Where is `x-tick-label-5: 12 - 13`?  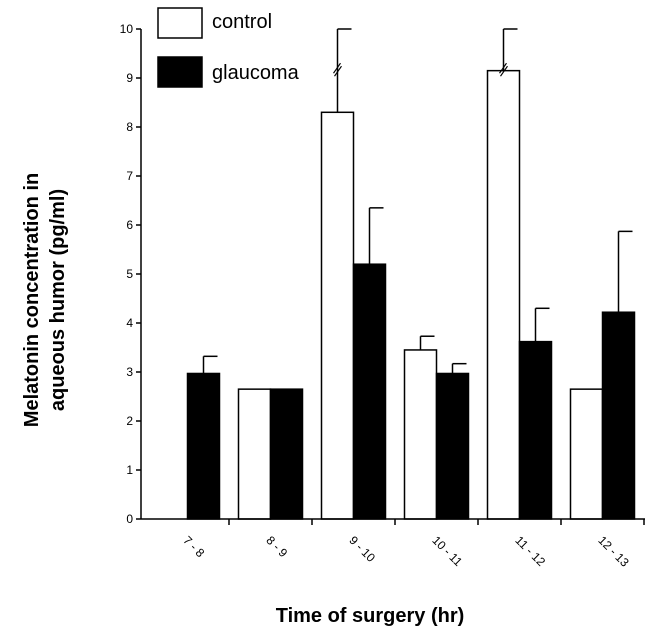 x-tick-label-5: 12 - 13 is located at coordinates (613, 551).